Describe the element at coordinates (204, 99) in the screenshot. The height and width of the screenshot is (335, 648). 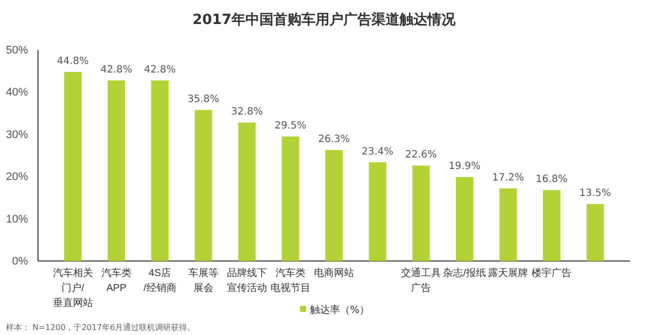
I see `data-label: 35.8%` at that location.